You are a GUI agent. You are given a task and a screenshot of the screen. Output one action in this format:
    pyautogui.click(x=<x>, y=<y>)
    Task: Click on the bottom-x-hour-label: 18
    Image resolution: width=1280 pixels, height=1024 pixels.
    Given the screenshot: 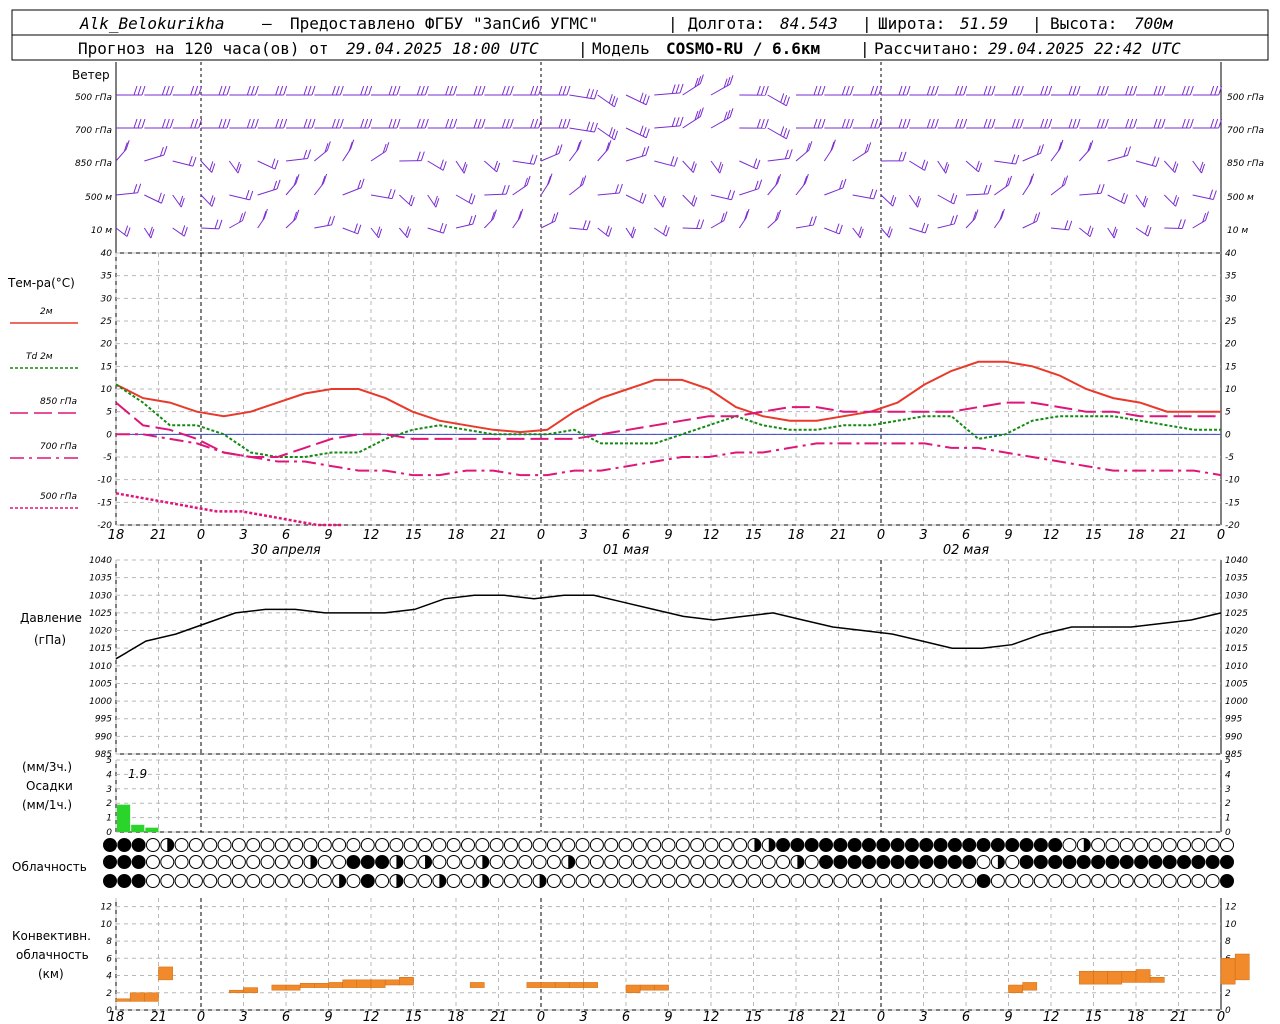 What is the action you would take?
    pyautogui.click(x=116, y=1017)
    